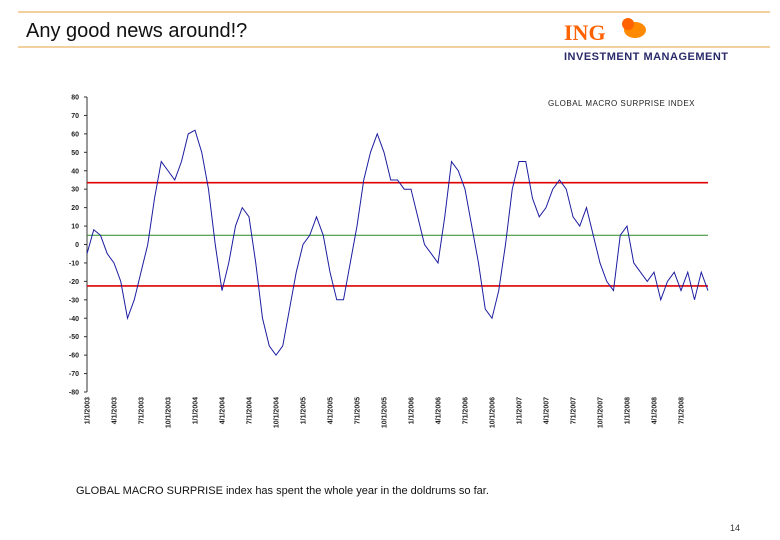  I want to click on y-tick-label: 70, so click(75, 116).